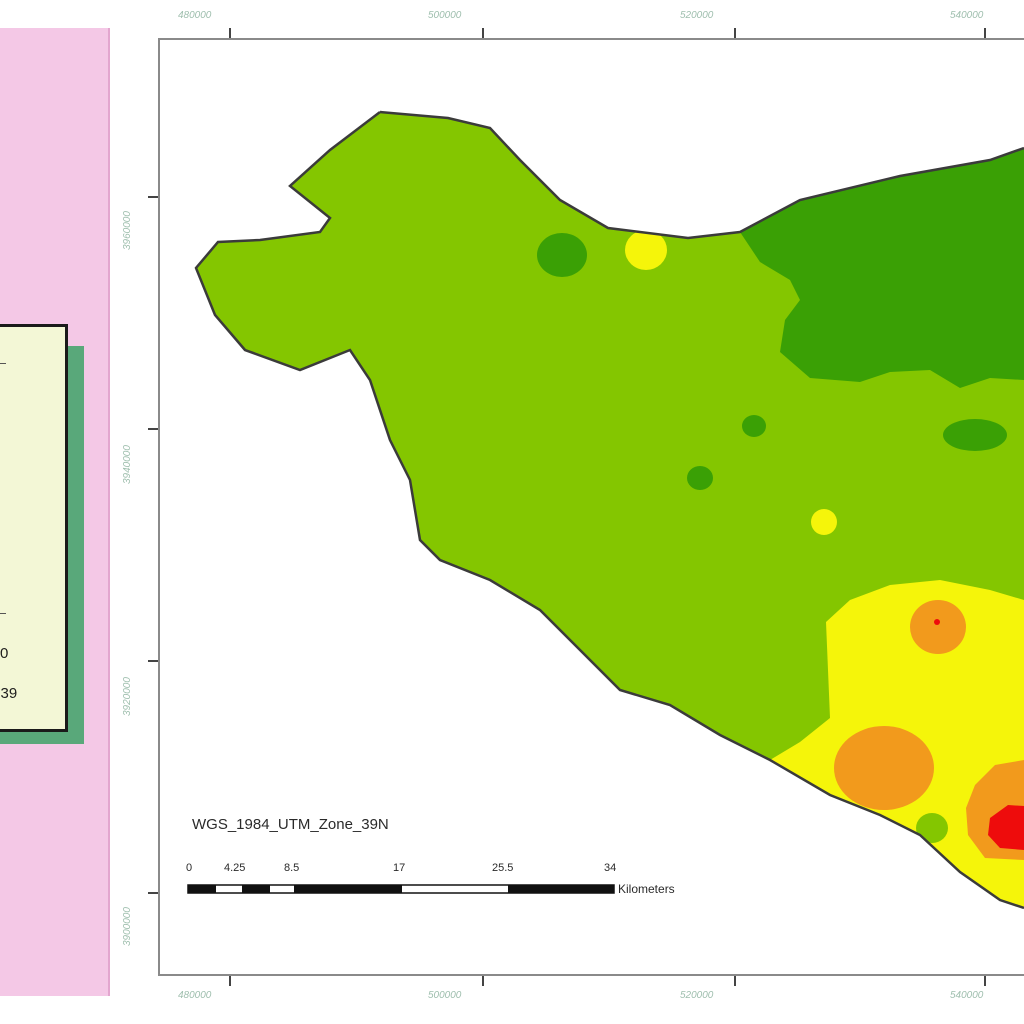 The image size is (1024, 1024). I want to click on easting-label-top: 520000, so click(697, 15).